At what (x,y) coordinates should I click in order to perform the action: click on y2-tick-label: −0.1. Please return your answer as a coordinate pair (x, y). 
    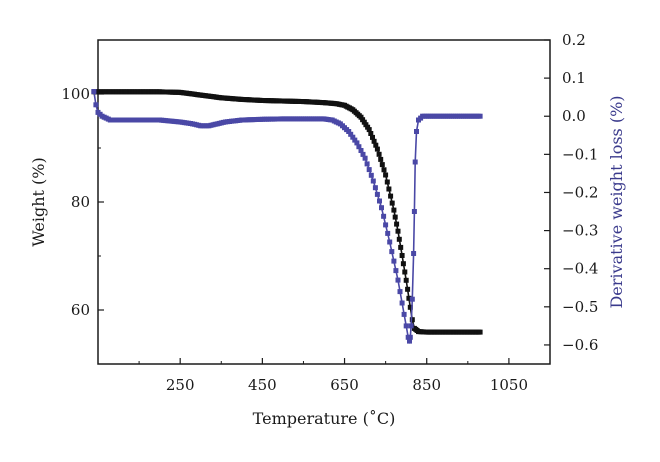
    Looking at the image, I should click on (580, 154).